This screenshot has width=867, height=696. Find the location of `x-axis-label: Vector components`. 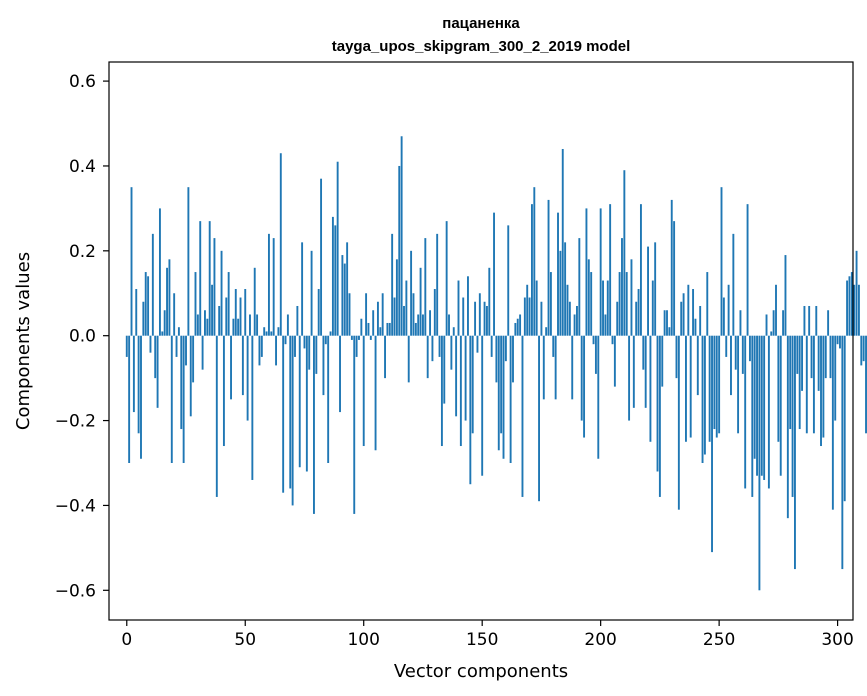

x-axis-label: Vector components is located at coordinates (481, 671).